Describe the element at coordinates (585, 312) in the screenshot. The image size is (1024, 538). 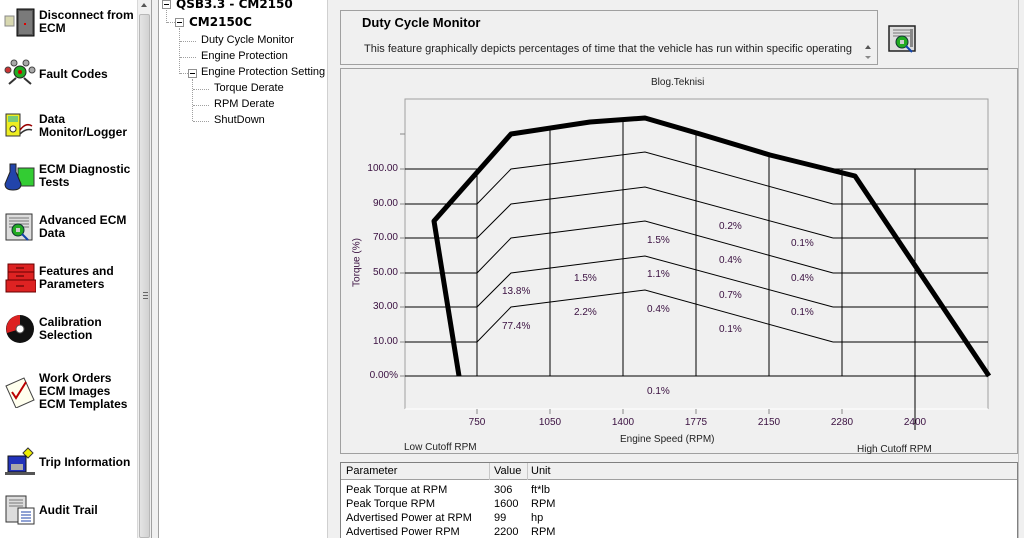
I see `cell-label: 2.2%` at that location.